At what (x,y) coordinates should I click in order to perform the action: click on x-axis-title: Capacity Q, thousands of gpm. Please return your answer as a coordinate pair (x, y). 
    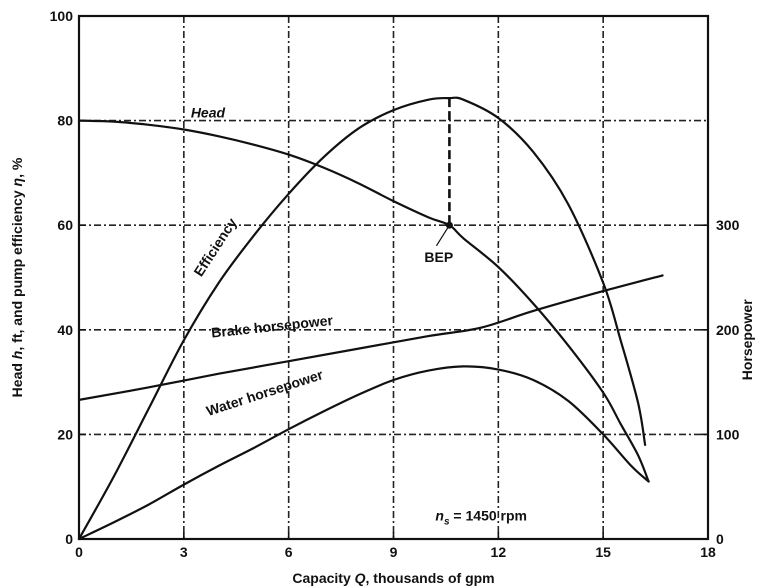
    Looking at the image, I should click on (393, 578).